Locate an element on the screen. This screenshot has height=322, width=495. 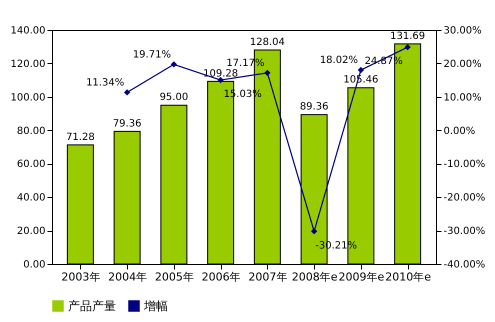
data-label: 11.34% is located at coordinates (105, 82).